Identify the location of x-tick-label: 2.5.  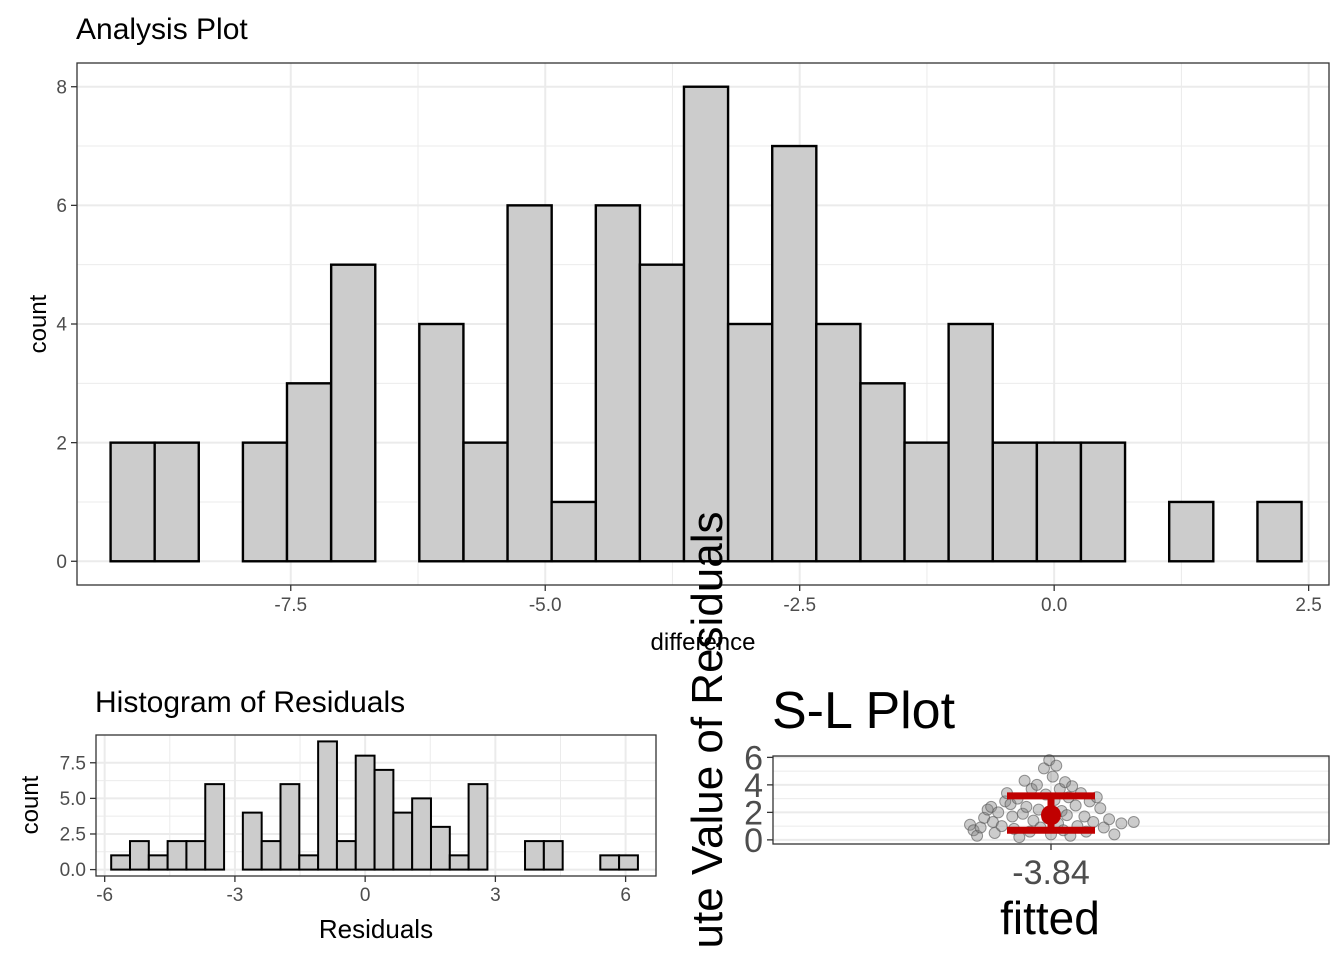
(1308, 605).